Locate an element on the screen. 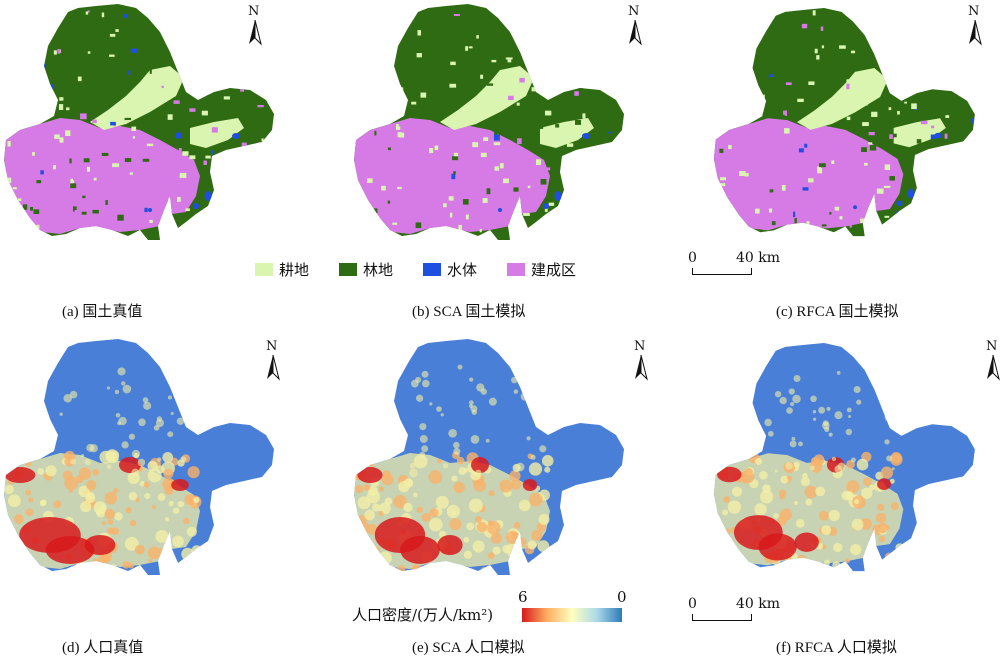 The width and height of the screenshot is (1000, 660). panel-e: N is located at coordinates (500, 460).